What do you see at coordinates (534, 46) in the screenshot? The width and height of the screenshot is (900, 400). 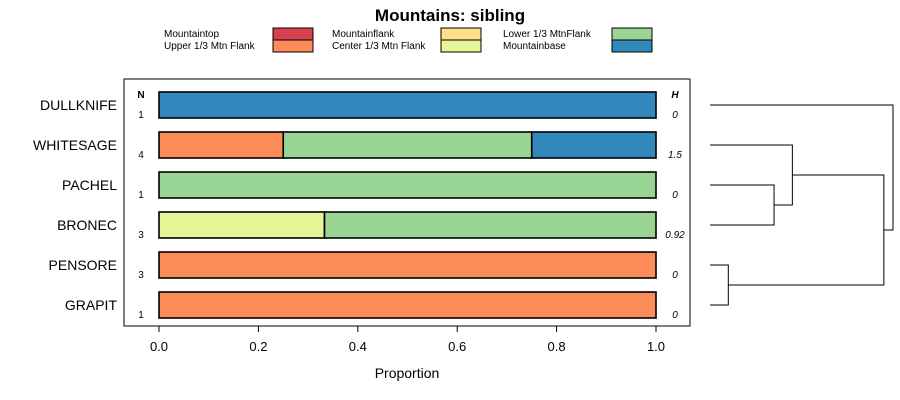 I see `legend-label-mountainbase: Mountainbase` at bounding box center [534, 46].